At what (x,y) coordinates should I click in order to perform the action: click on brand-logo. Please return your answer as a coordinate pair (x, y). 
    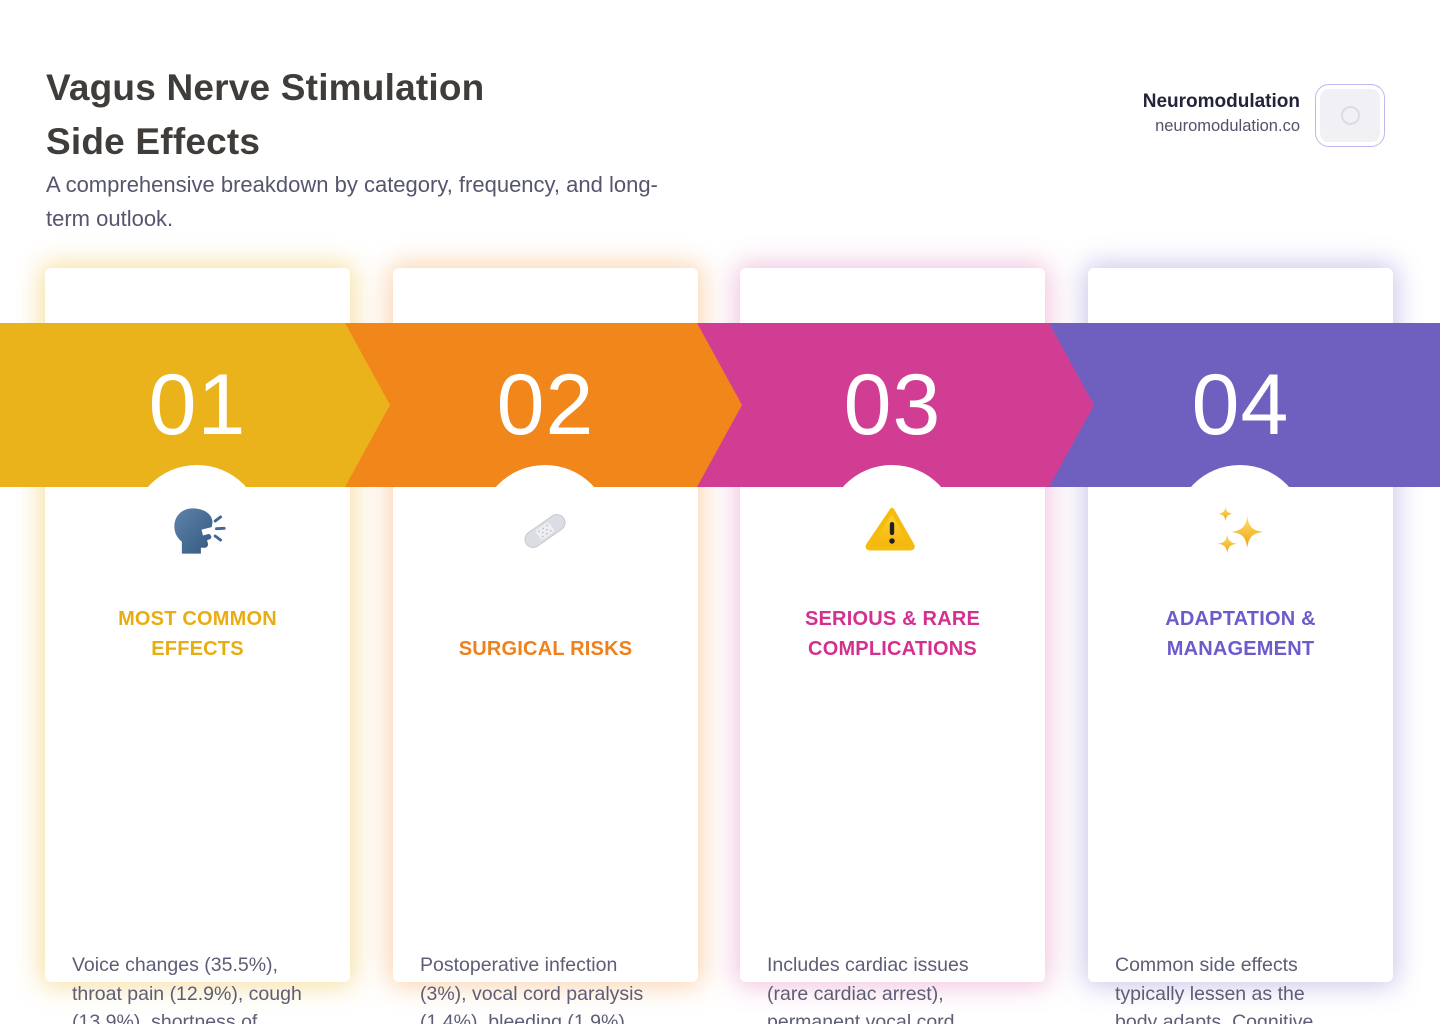
    Looking at the image, I should click on (1350, 115).